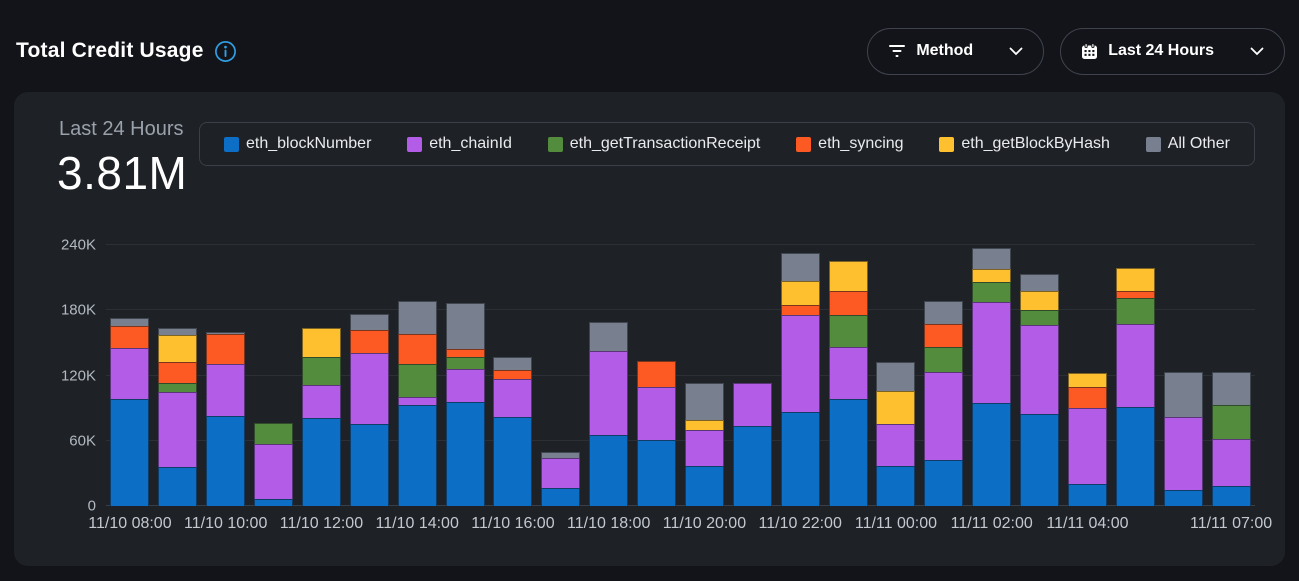 The height and width of the screenshot is (581, 1299). Describe the element at coordinates (653, 144) in the screenshot. I see `legend-item-eth_gettransactionreceipt: eth_getTransactionReceipt` at that location.